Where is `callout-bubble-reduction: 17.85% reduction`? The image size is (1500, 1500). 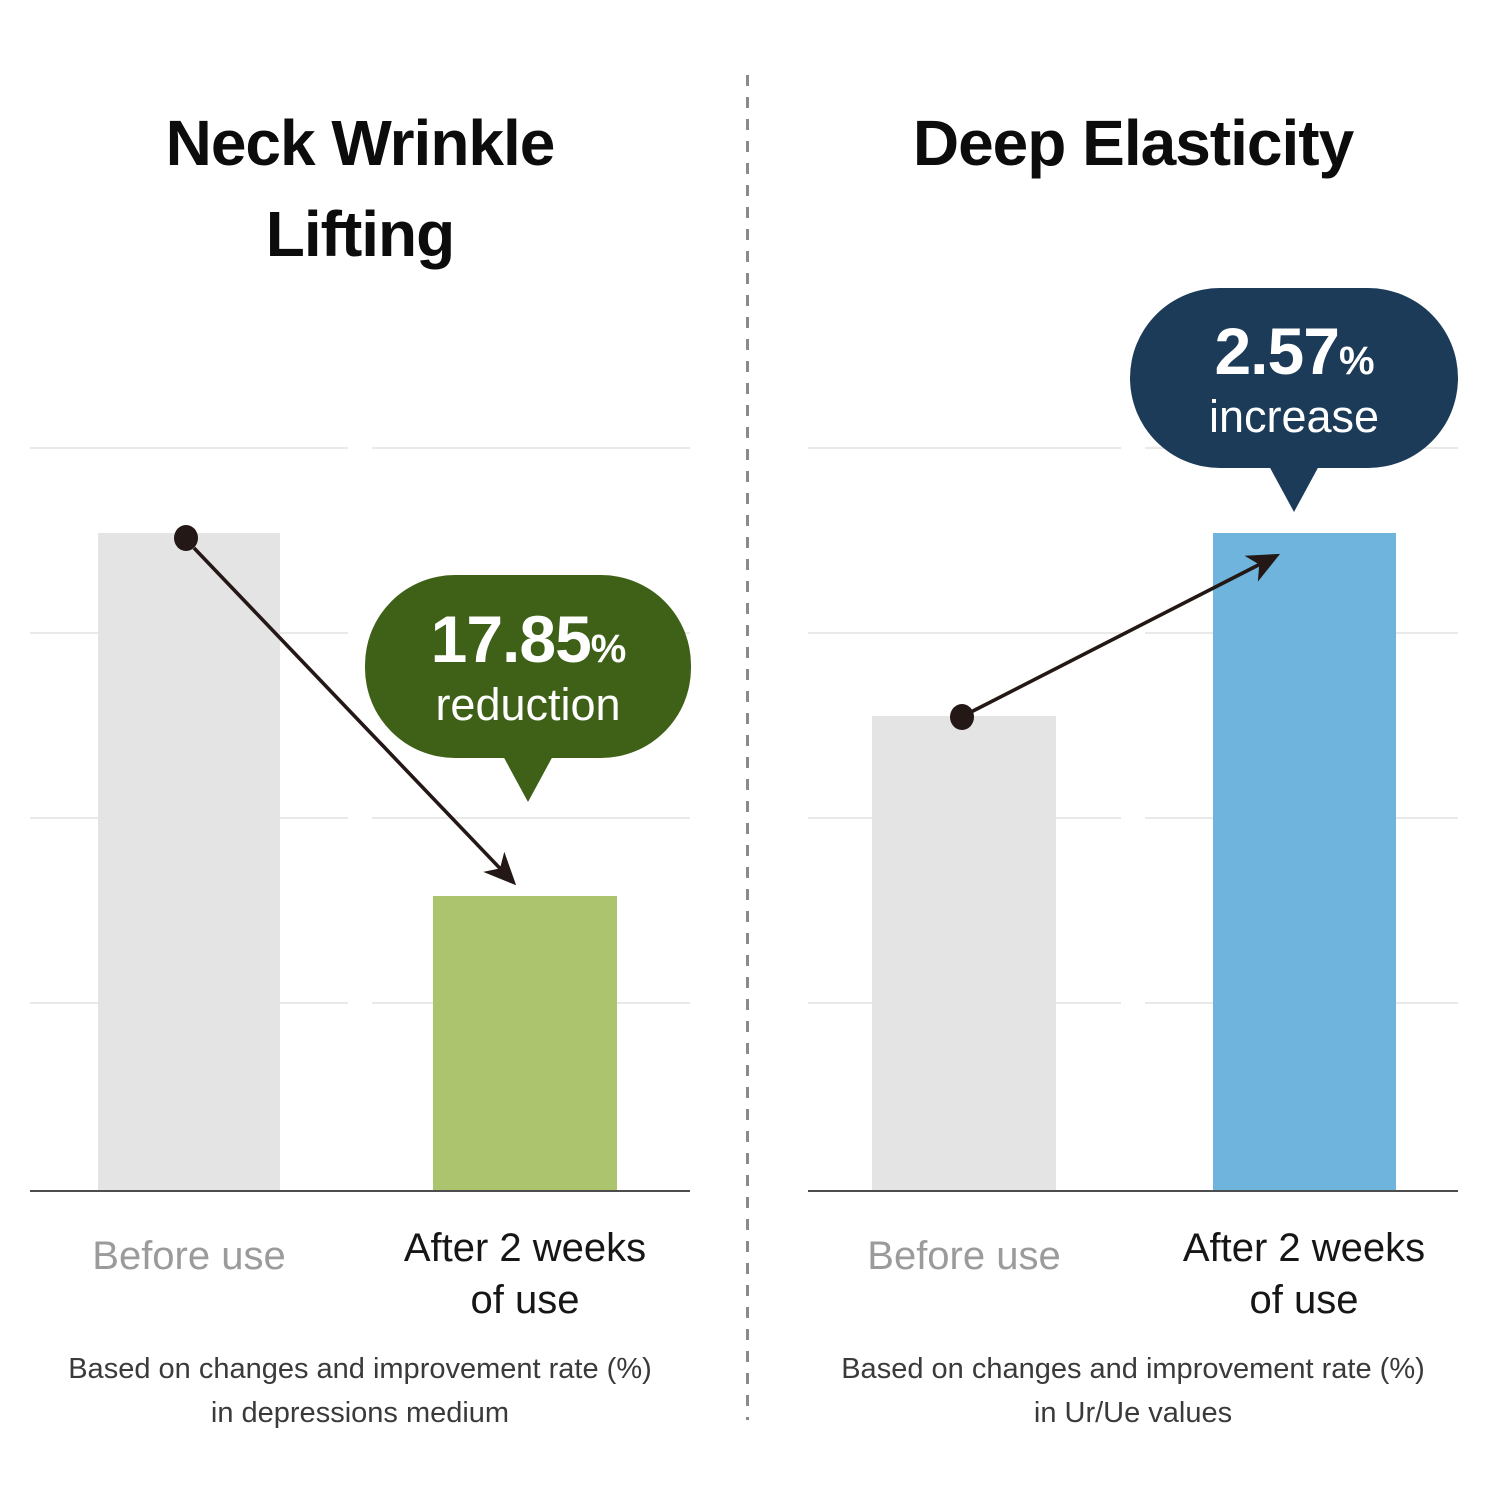 callout-bubble-reduction: 17.85% reduction is located at coordinates (528, 666).